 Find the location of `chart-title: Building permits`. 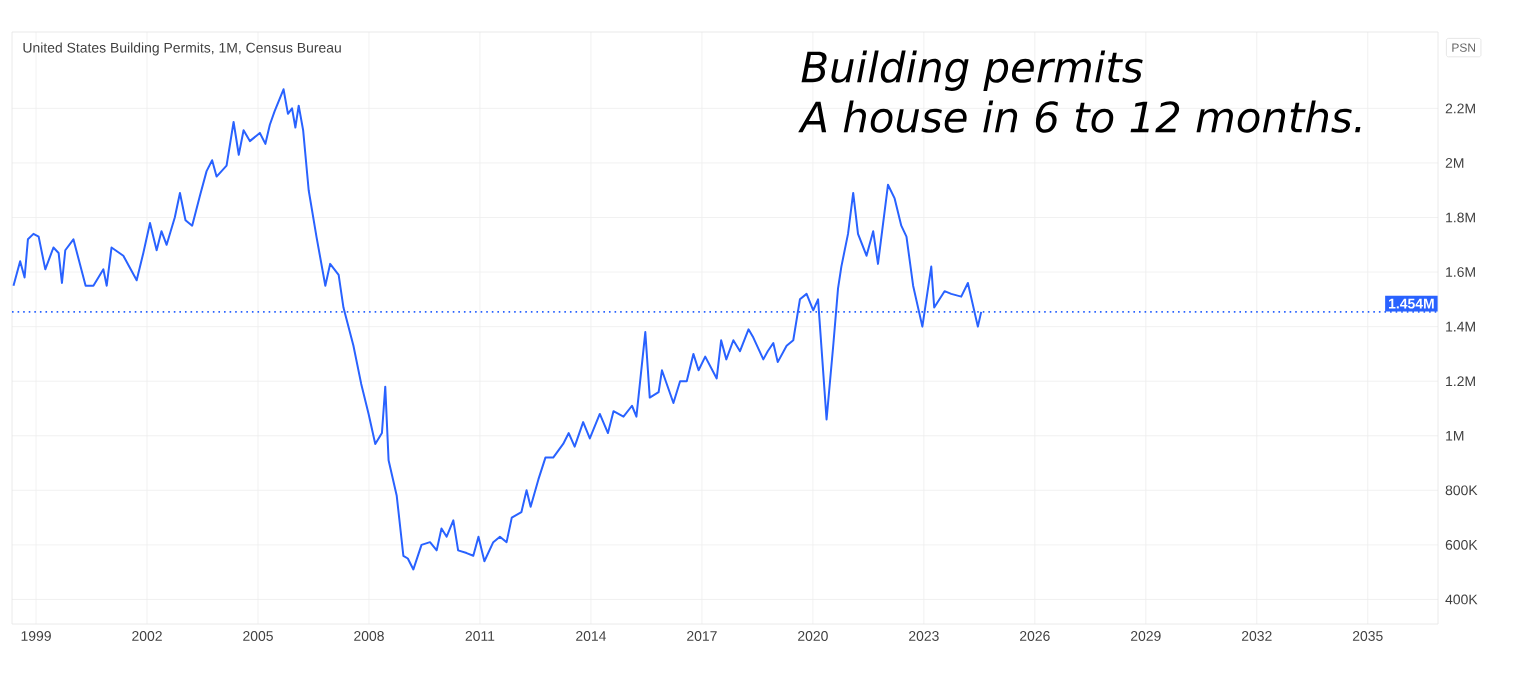

chart-title: Building permits is located at coordinates (972, 70).